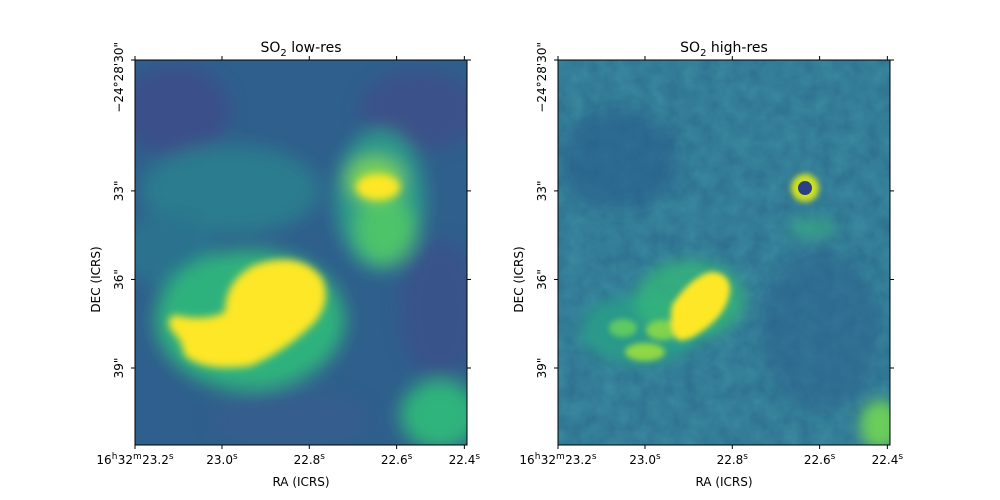 The height and width of the screenshot is (500, 1000). What do you see at coordinates (805, 188) in the screenshot?
I see `compact-ring-center` at bounding box center [805, 188].